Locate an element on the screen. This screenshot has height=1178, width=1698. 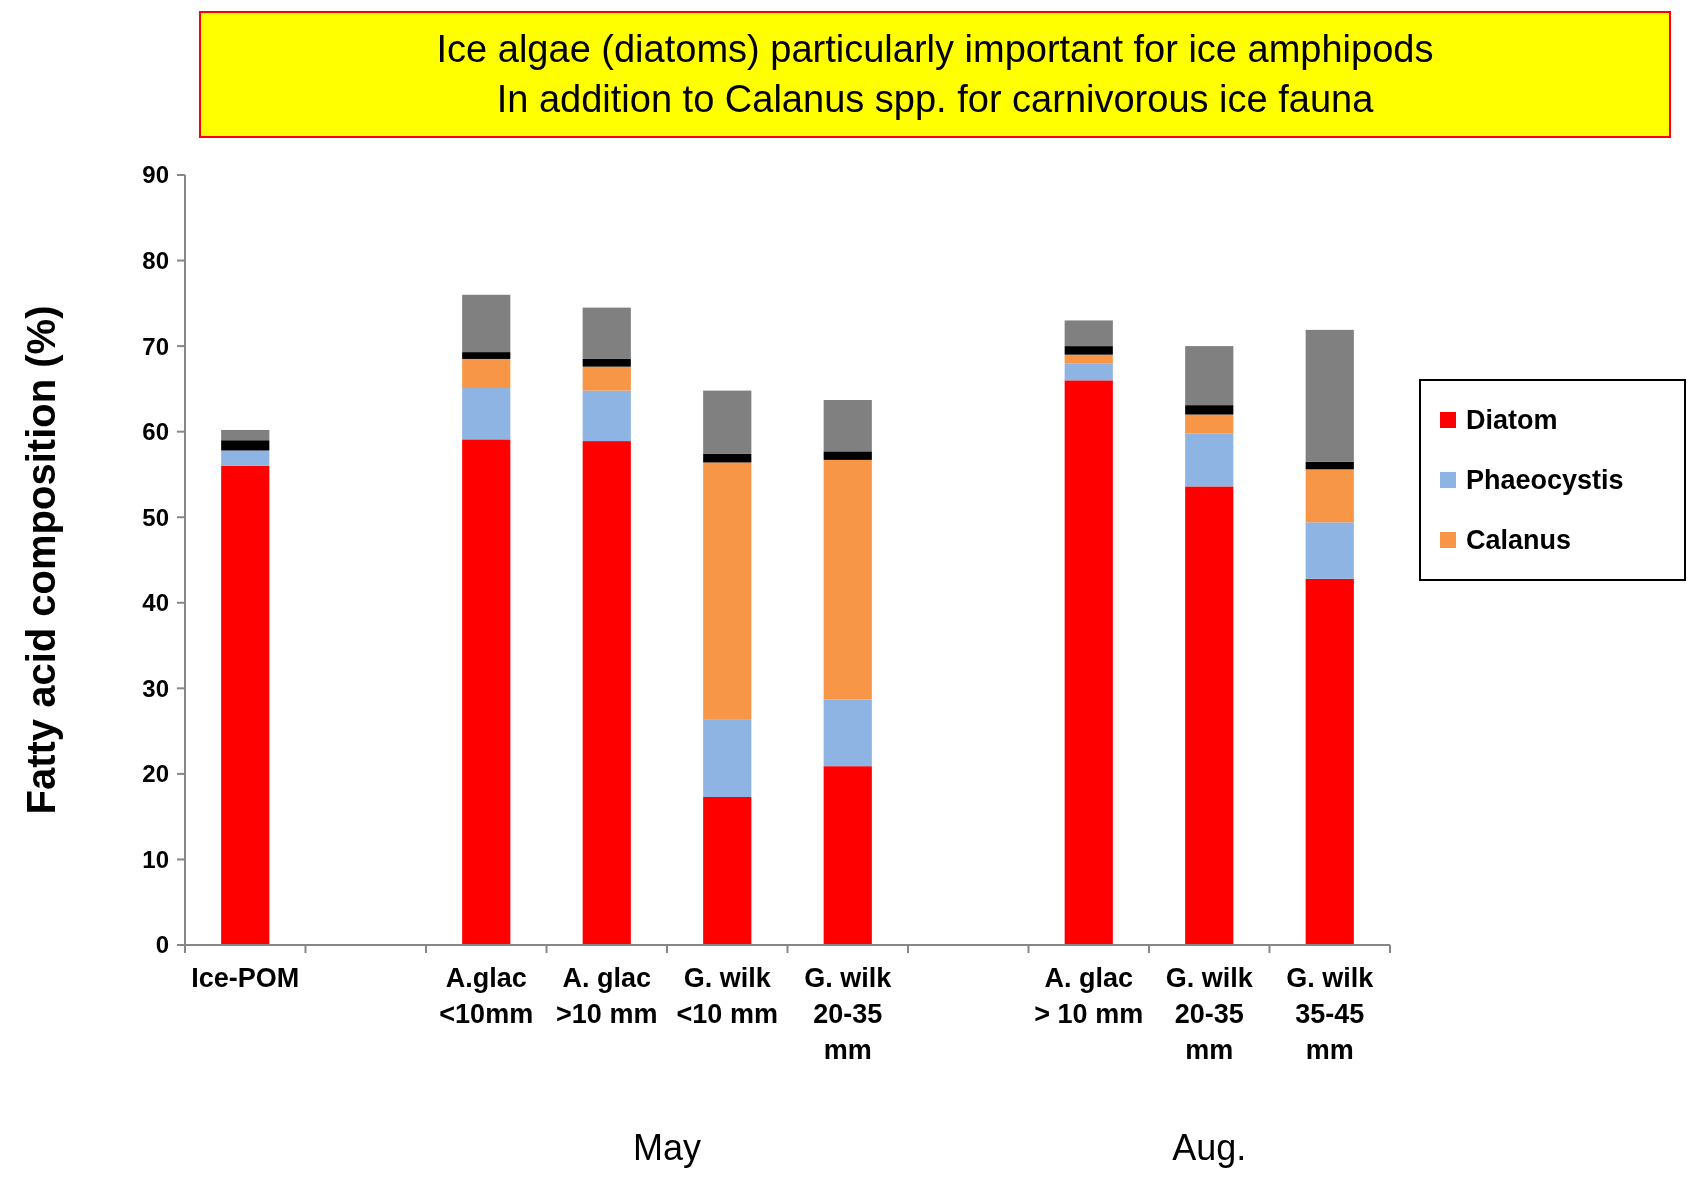
y-tick-label: 60 is located at coordinates (155, 432).